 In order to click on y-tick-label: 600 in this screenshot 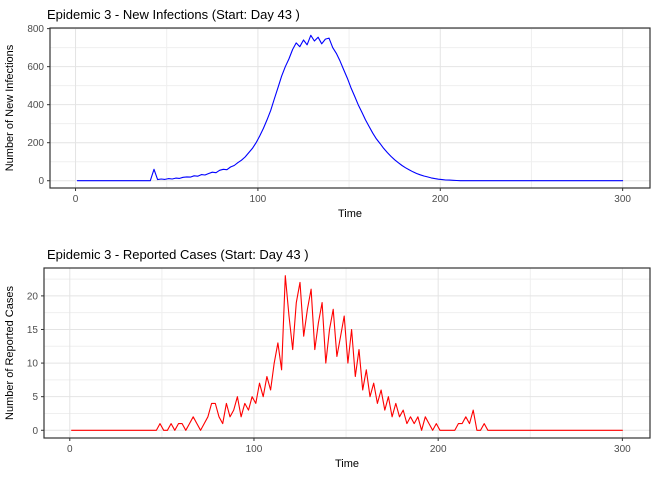, I will do `click(35, 67)`.